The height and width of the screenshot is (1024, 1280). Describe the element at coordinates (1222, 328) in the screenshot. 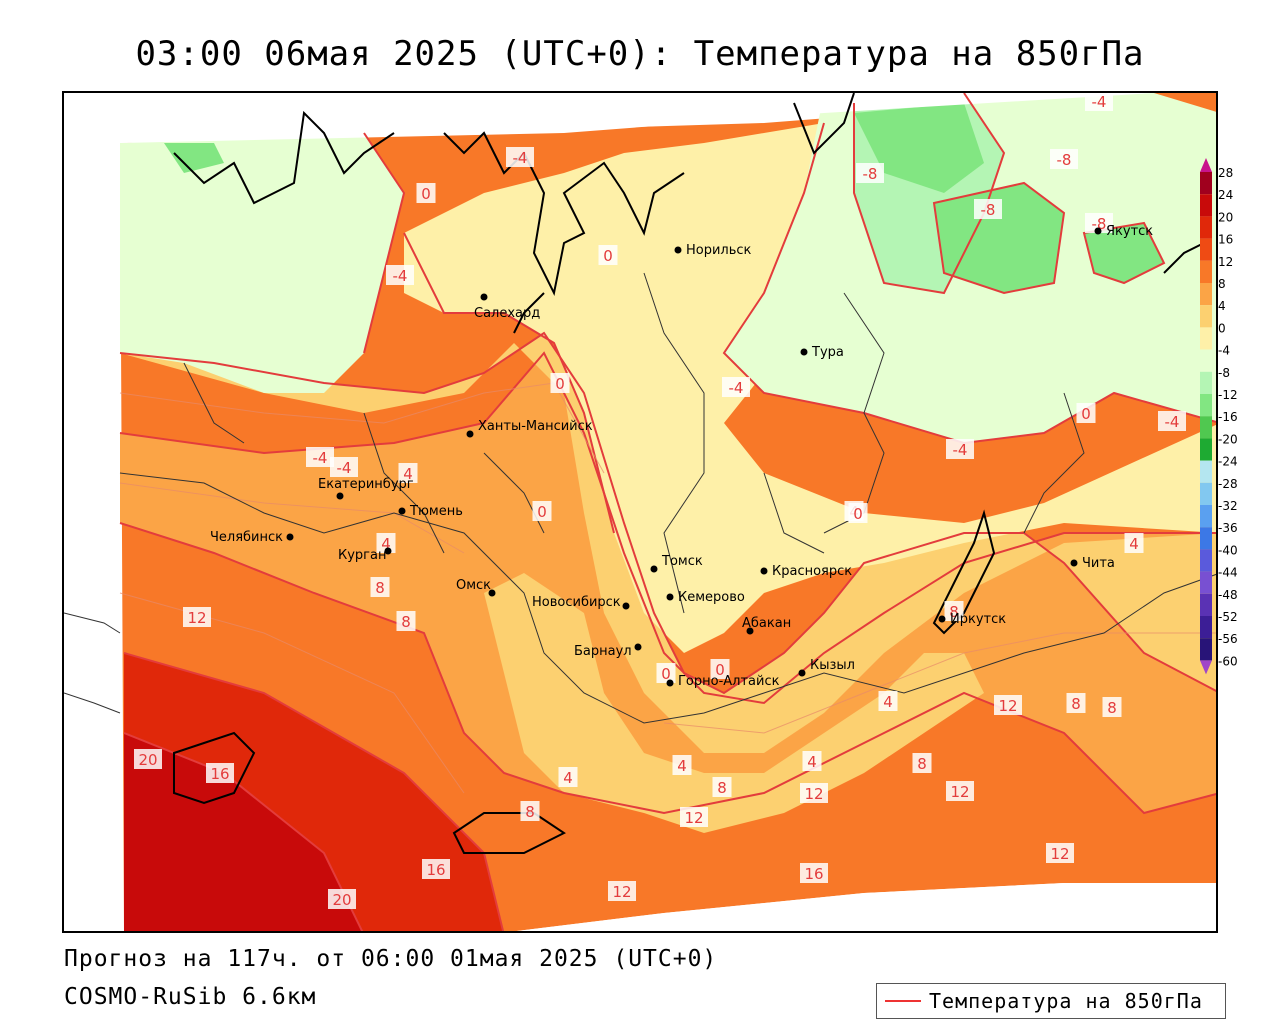

I see `colorbar-tick-label: 0` at that location.